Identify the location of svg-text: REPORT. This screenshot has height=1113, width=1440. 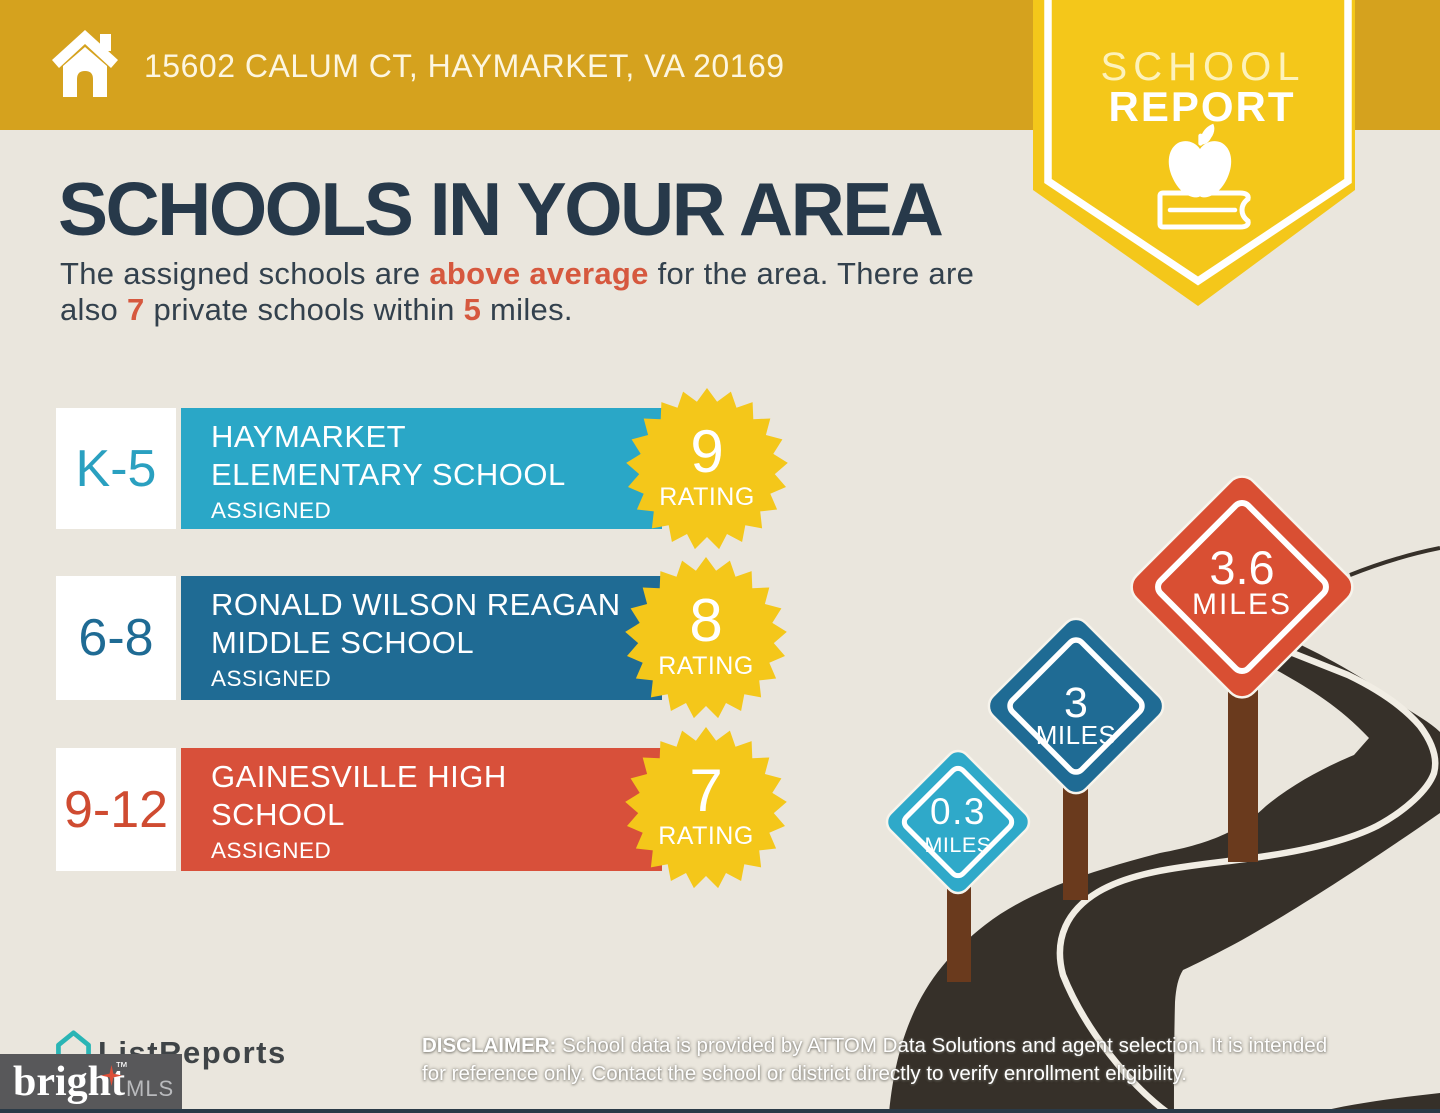
(1201, 106).